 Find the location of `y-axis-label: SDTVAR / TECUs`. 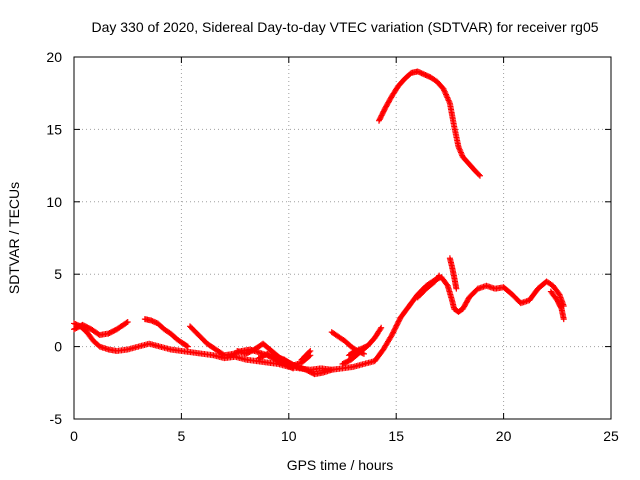

y-axis-label: SDTVAR / TECUs is located at coordinates (14, 238).